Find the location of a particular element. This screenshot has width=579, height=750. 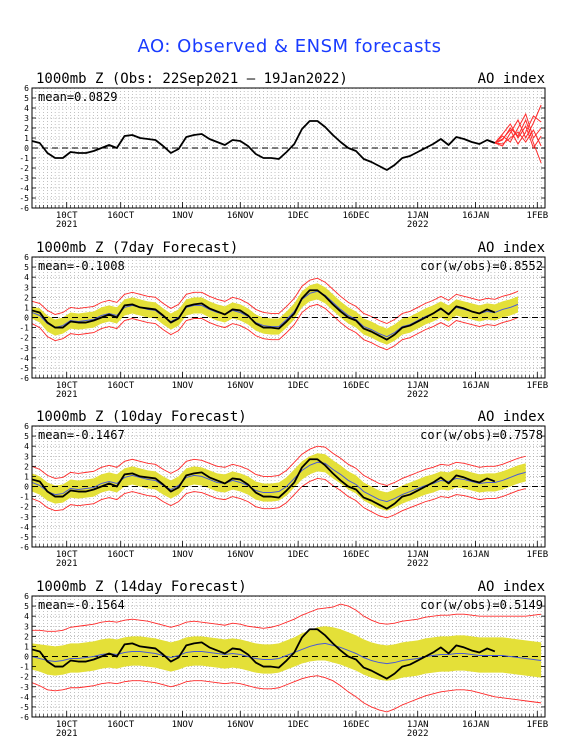

panel-title: 1000mb Z (Obs: 22Sep2021 – 19Jan2022) is located at coordinates (192, 79).